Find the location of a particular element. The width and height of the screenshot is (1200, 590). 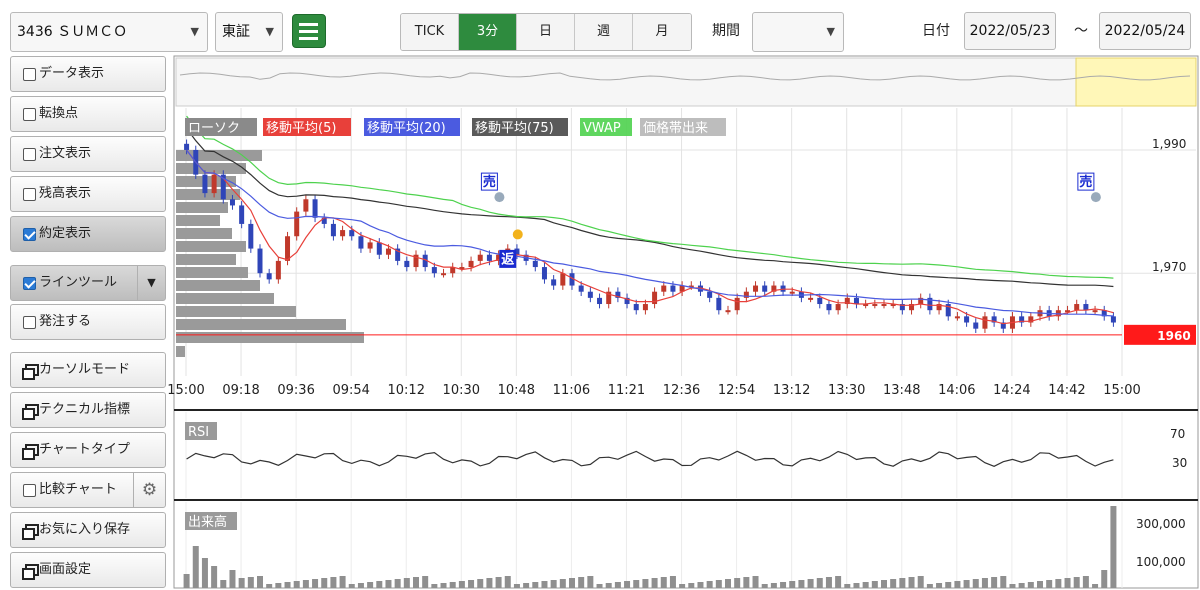

tilde: ～ is located at coordinates (1081, 31).